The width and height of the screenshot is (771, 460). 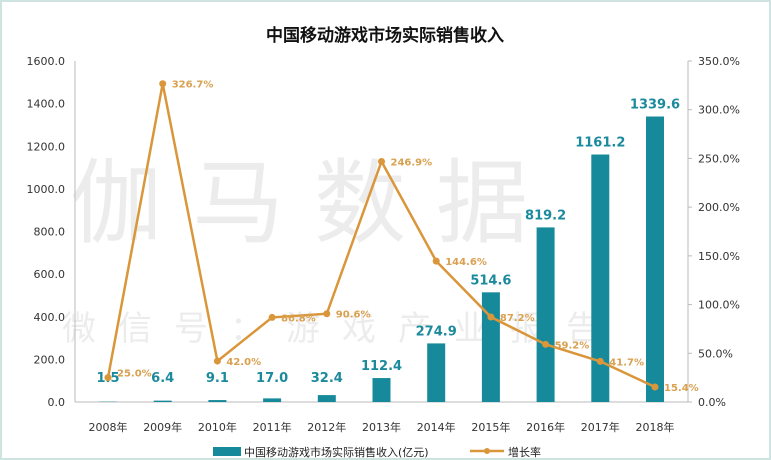 What do you see at coordinates (46, 146) in the screenshot?
I see `y-left-tick: 1200.0` at bounding box center [46, 146].